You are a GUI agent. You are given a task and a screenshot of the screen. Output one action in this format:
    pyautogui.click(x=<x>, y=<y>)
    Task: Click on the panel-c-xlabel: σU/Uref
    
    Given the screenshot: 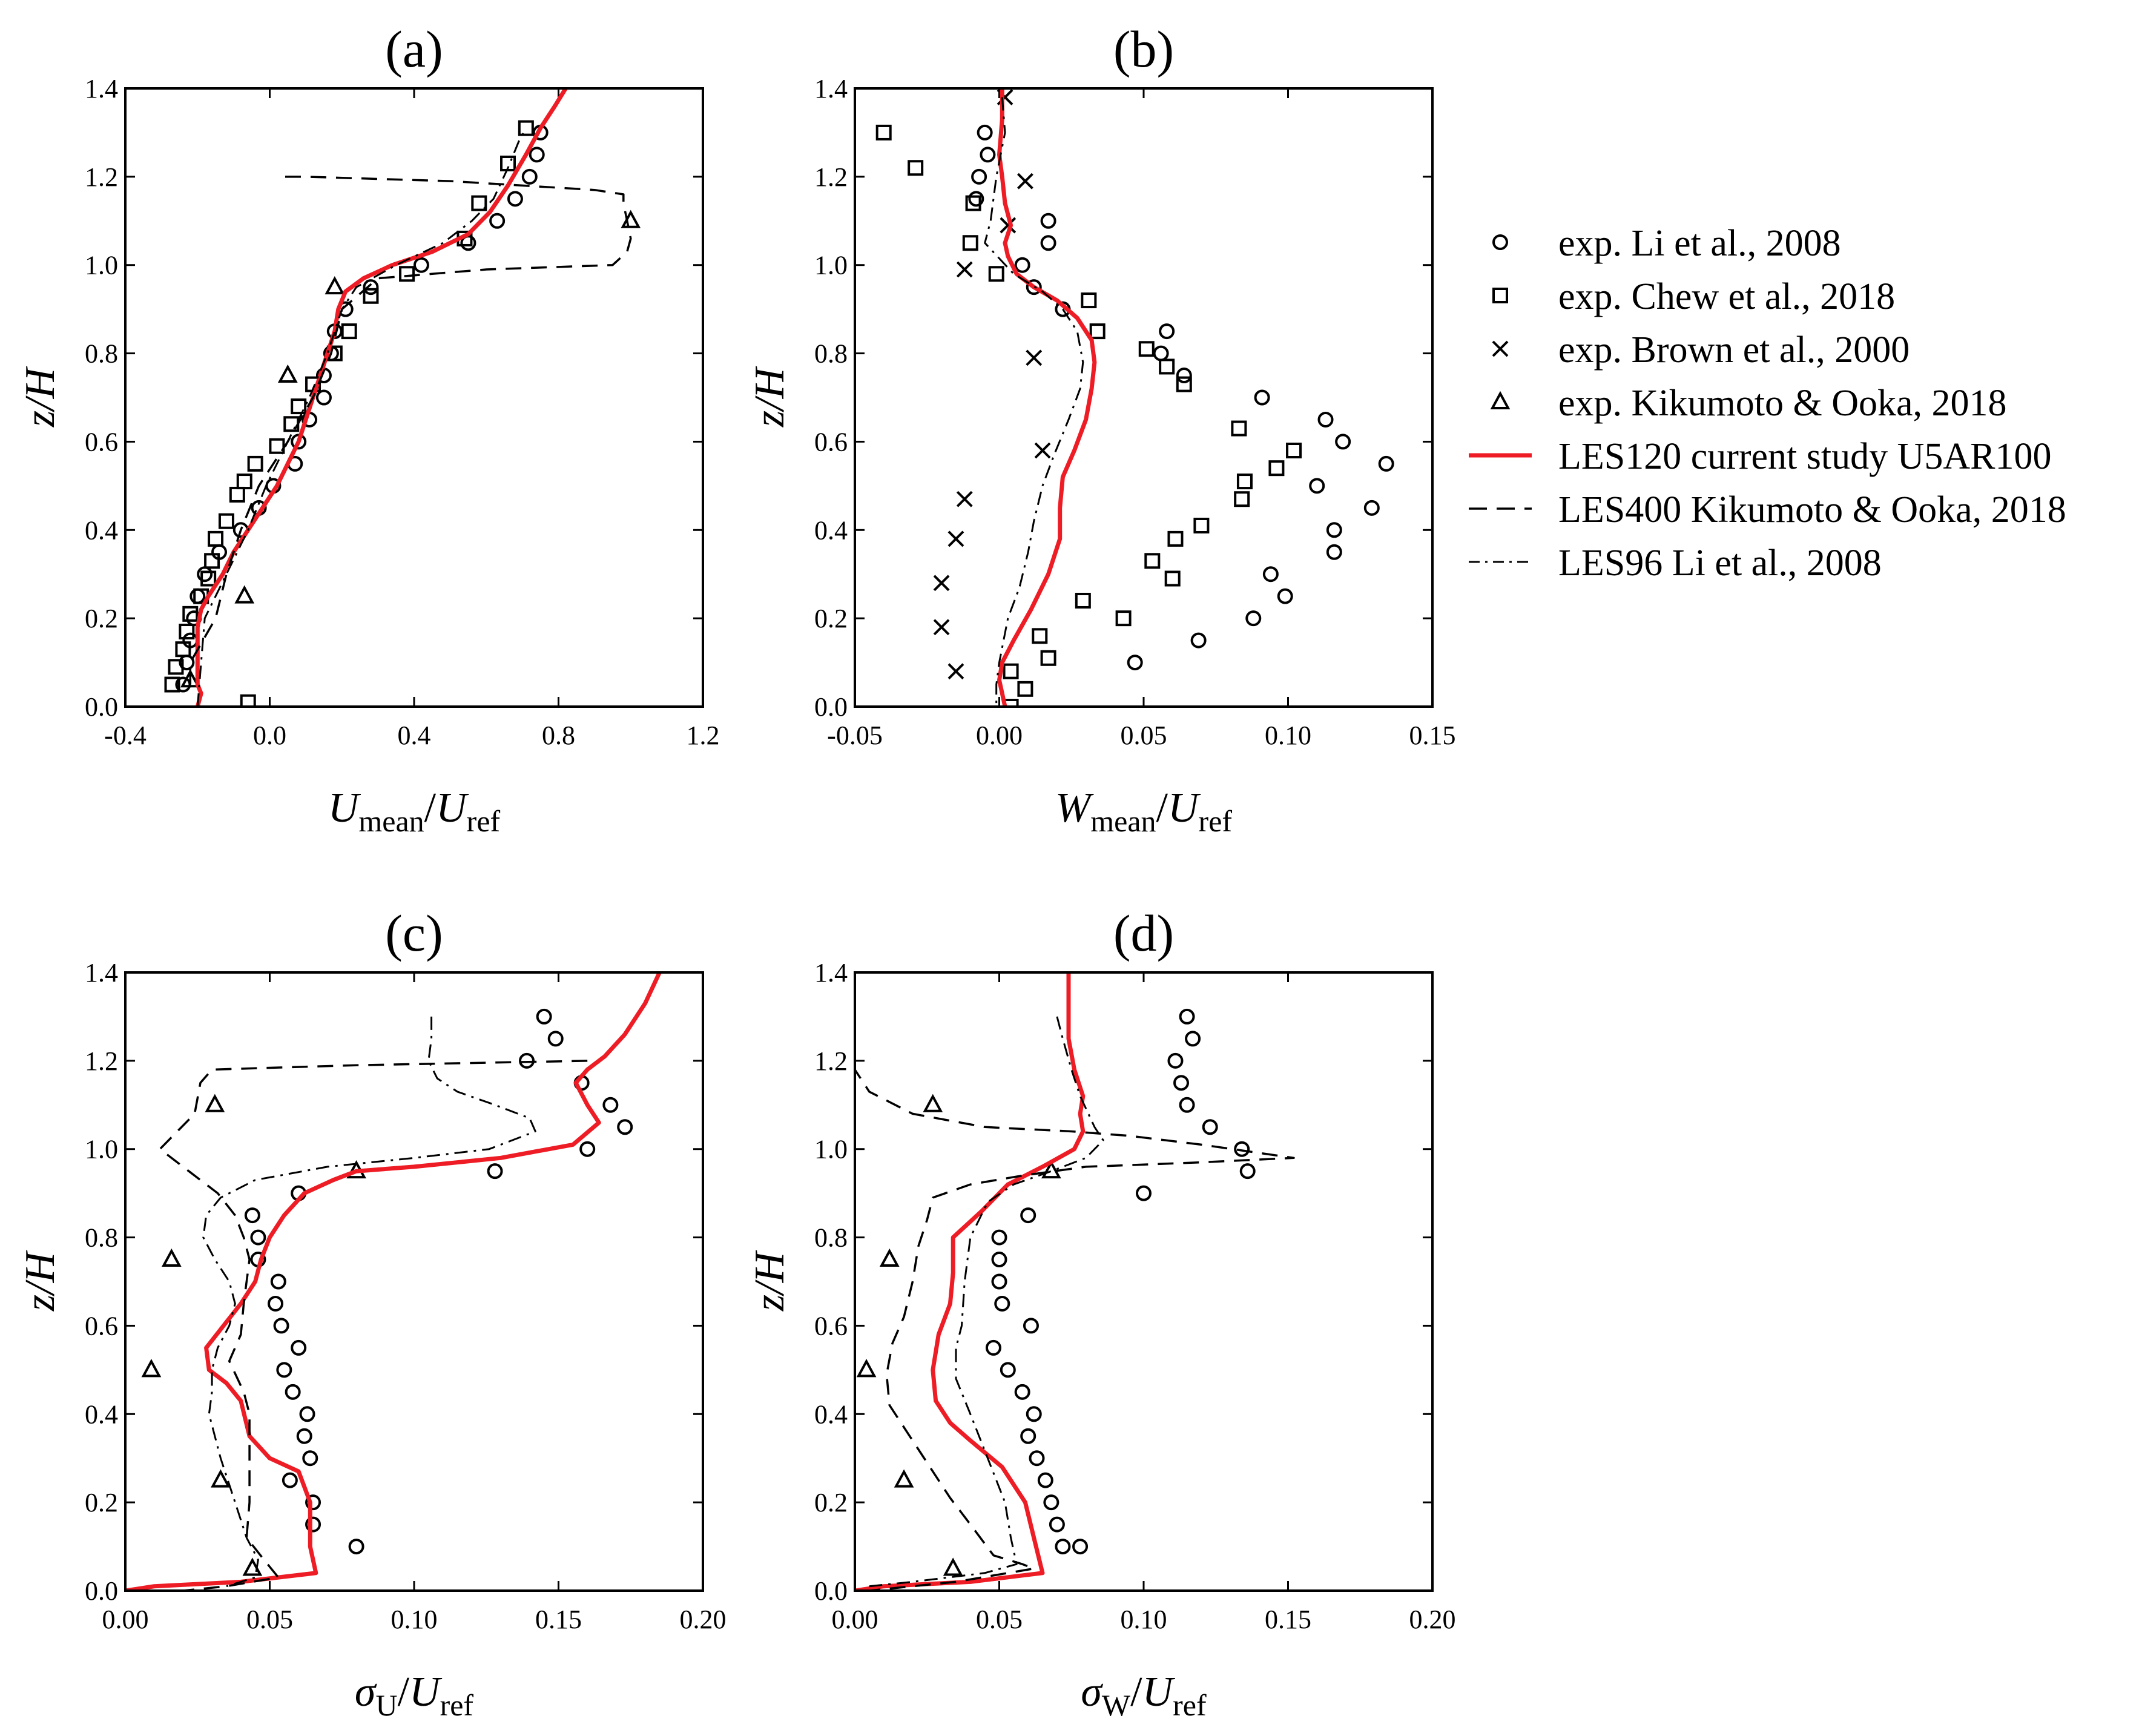 What is the action you would take?
    pyautogui.click(x=414, y=1695)
    